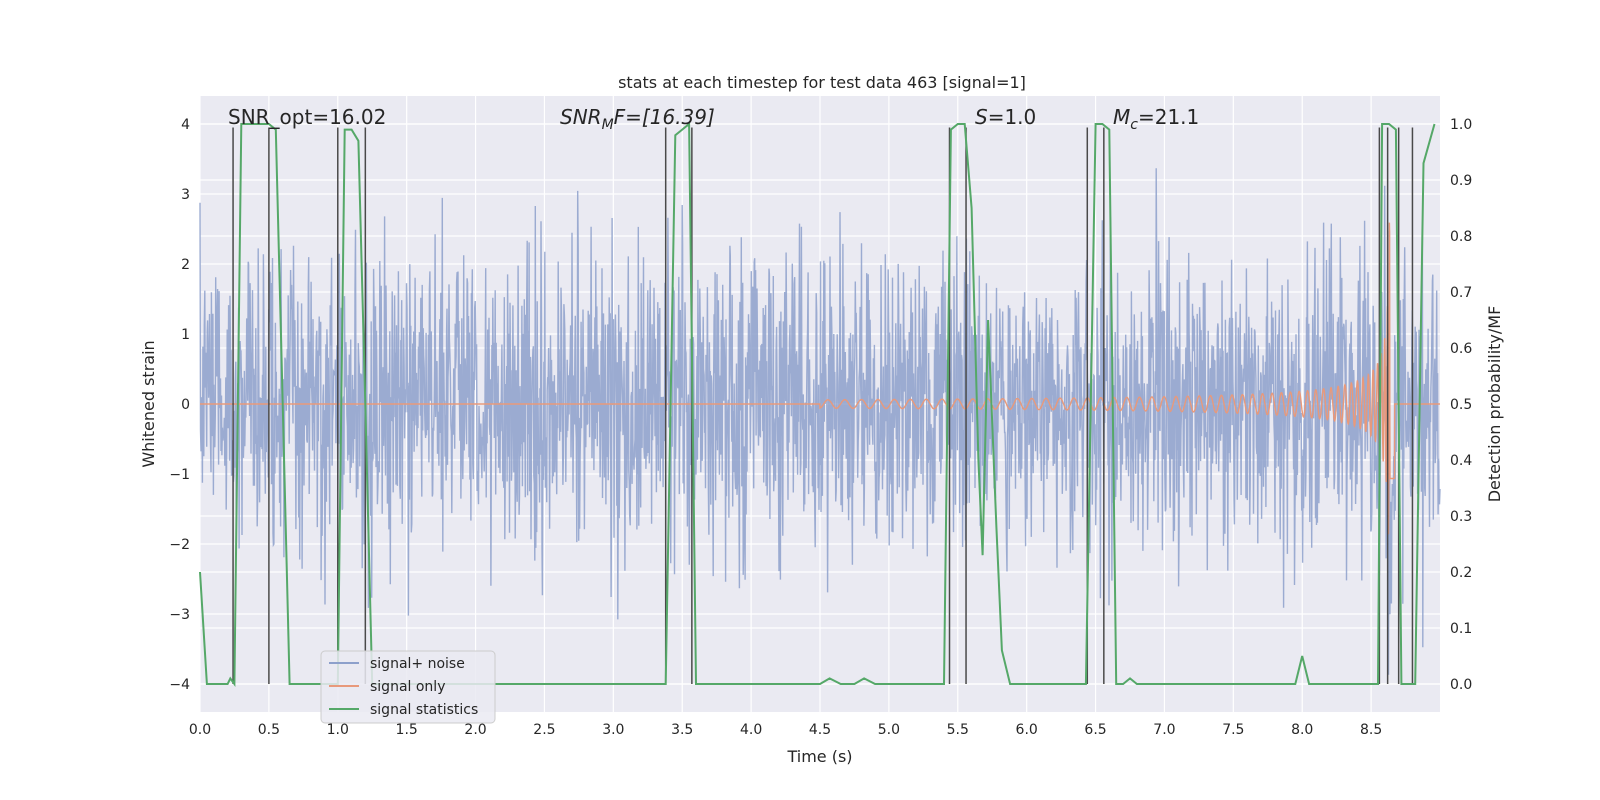 The image size is (1600, 800). I want to click on x-tick-label: 1.0, so click(338, 730).